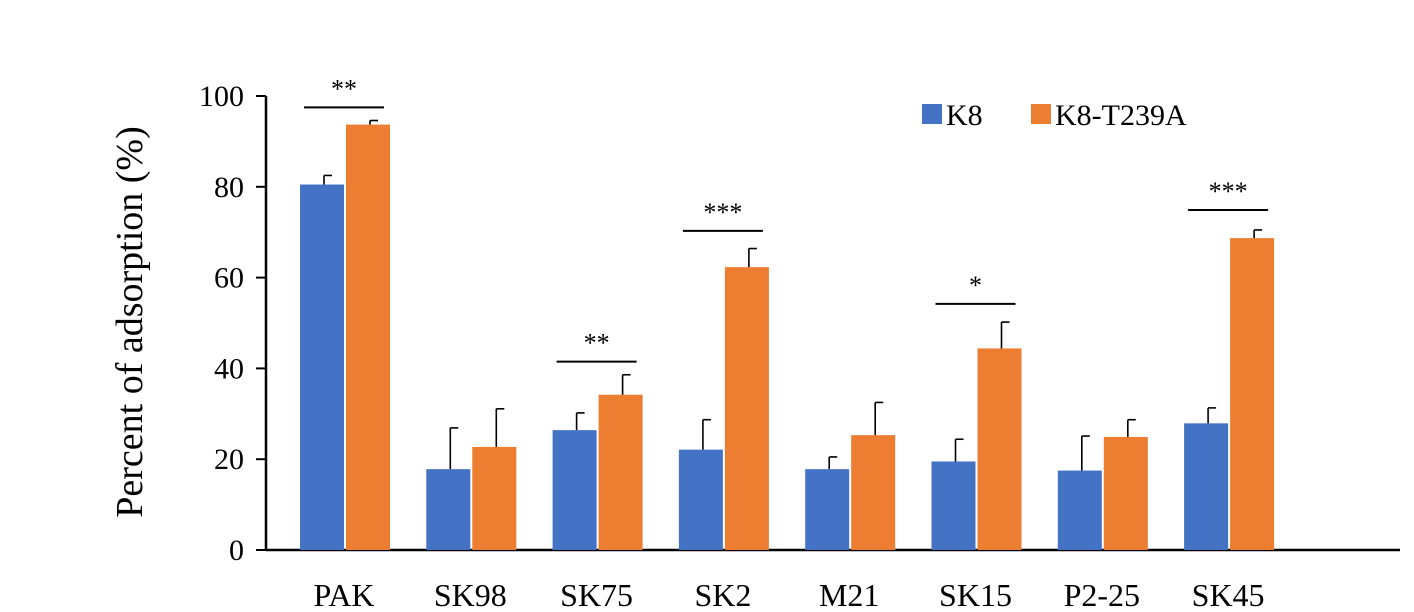 Image resolution: width=1414 pixels, height=612 pixels. Describe the element at coordinates (975, 594) in the screenshot. I see `x-tick-label-sk15: SK15` at that location.